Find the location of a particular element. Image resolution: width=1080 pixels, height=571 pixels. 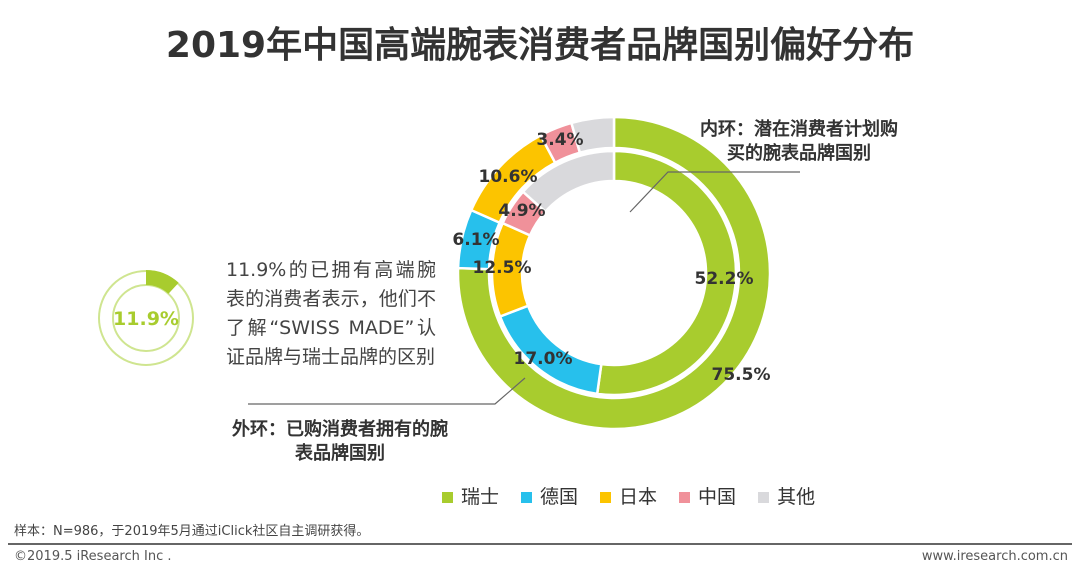

legend-label: 瑞士 is located at coordinates (480, 497).